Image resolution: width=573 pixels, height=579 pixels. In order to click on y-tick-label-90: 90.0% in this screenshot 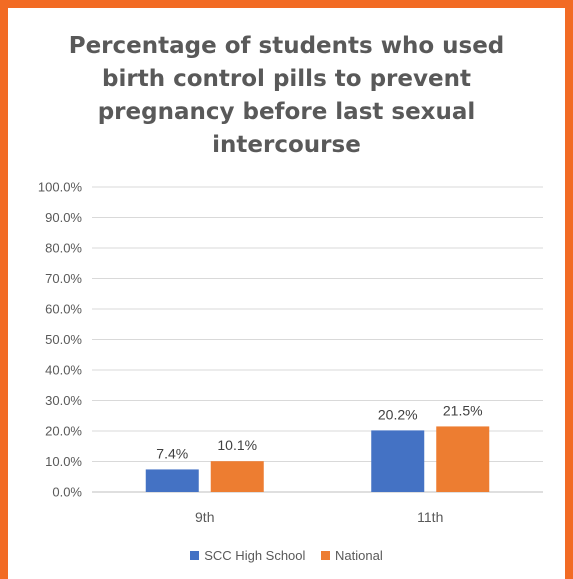, I will do `click(63, 217)`.